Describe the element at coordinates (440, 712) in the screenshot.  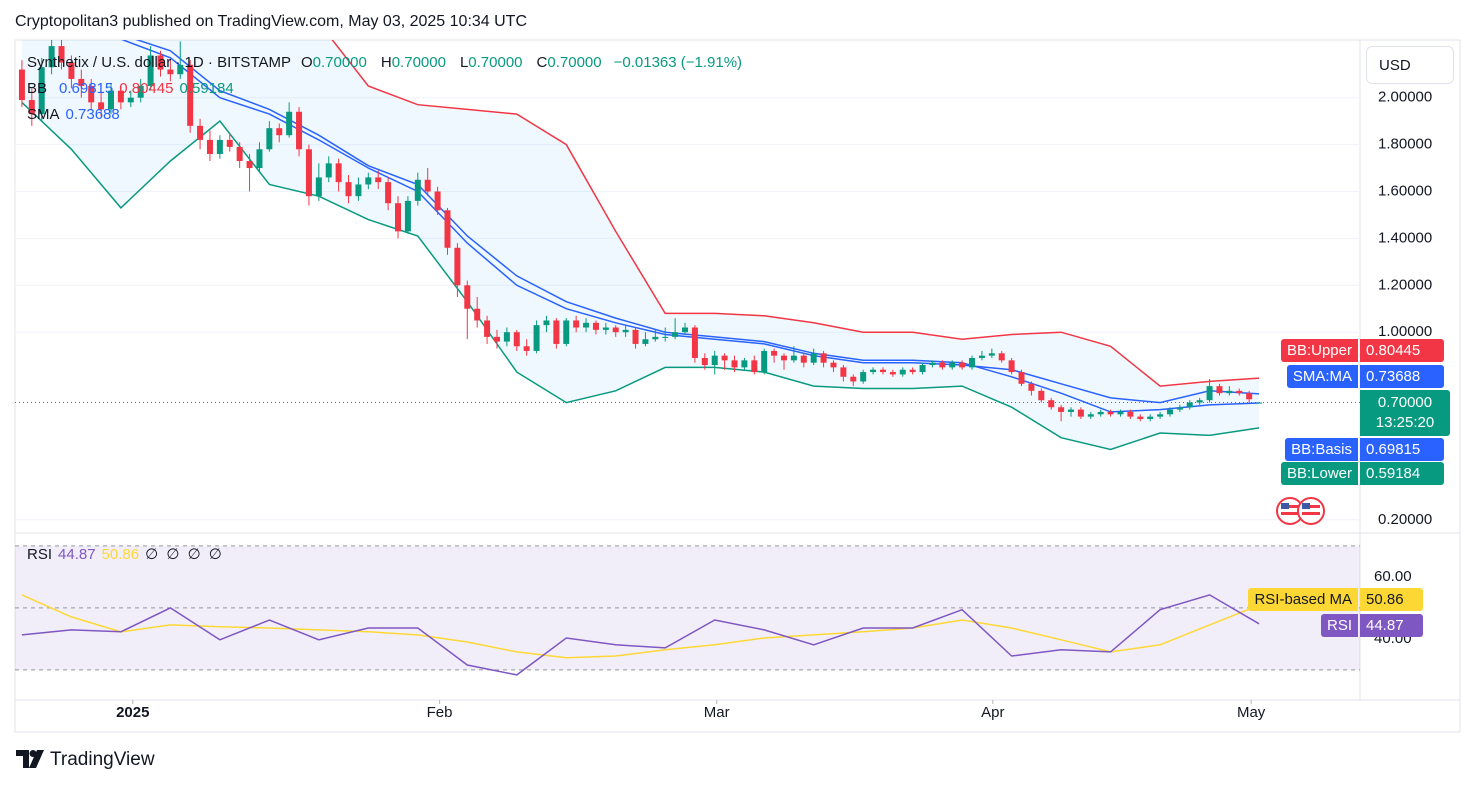
I see `x-tick-label: Feb` at that location.